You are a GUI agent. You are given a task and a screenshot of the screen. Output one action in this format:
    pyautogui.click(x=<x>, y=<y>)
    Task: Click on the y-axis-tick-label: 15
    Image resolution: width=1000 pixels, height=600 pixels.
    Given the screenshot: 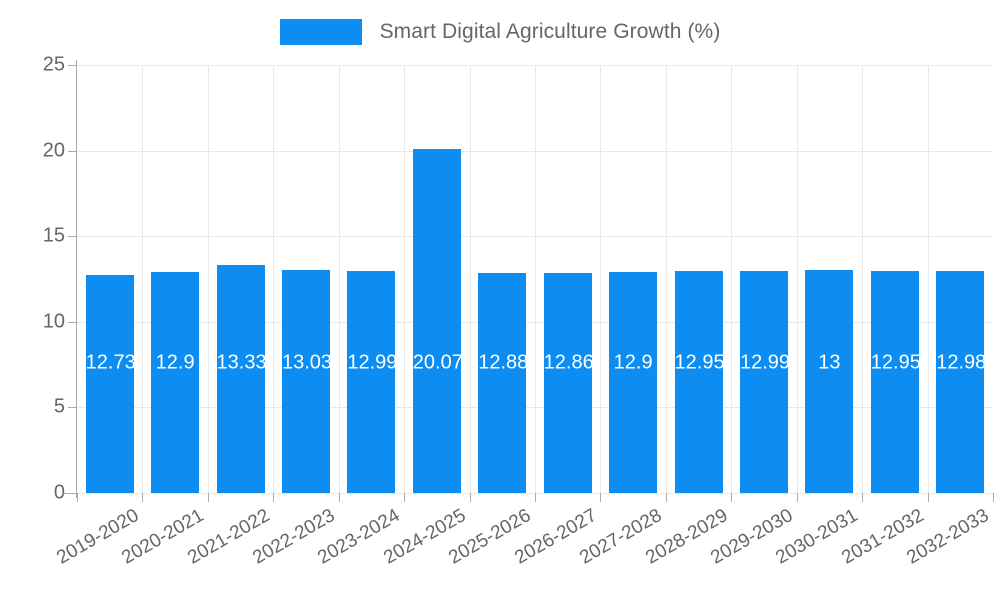 What is the action you would take?
    pyautogui.click(x=53, y=235)
    